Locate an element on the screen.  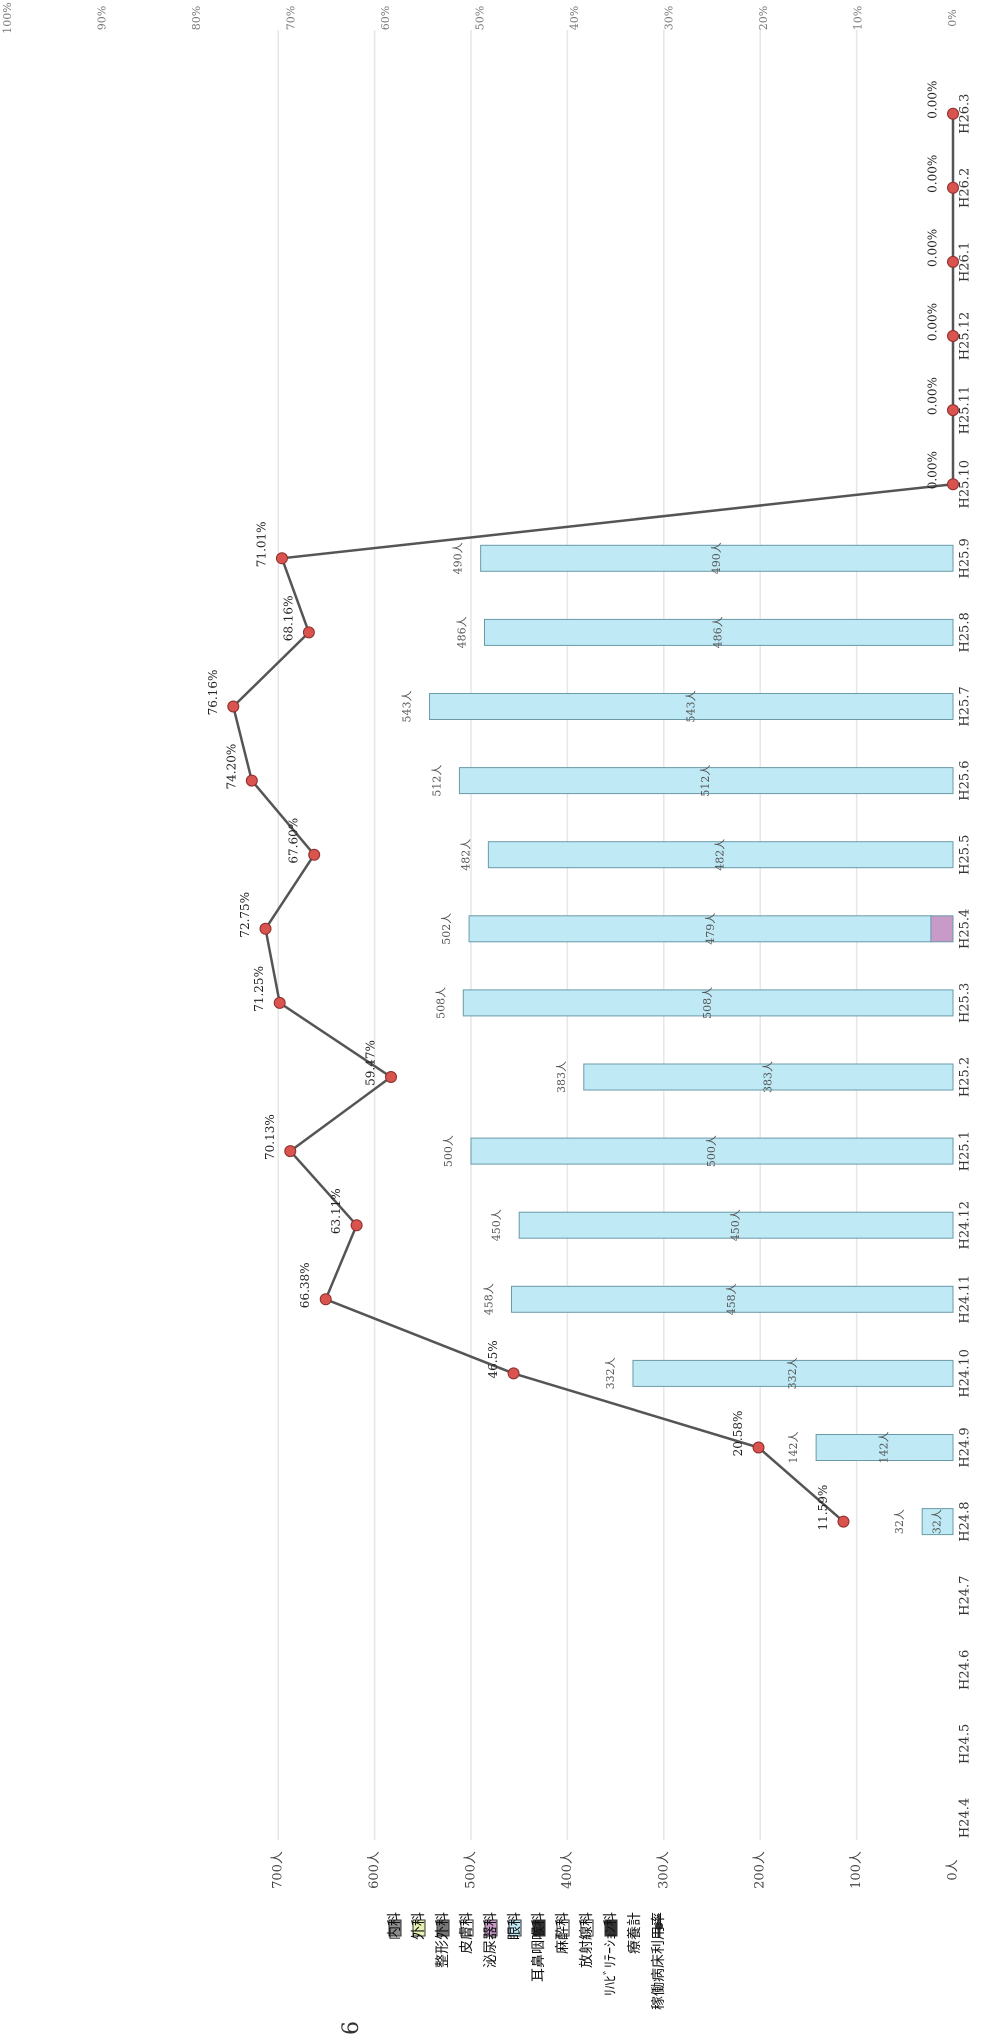
left-axis-tick-label: 0人 is located at coordinates (953, 1869).